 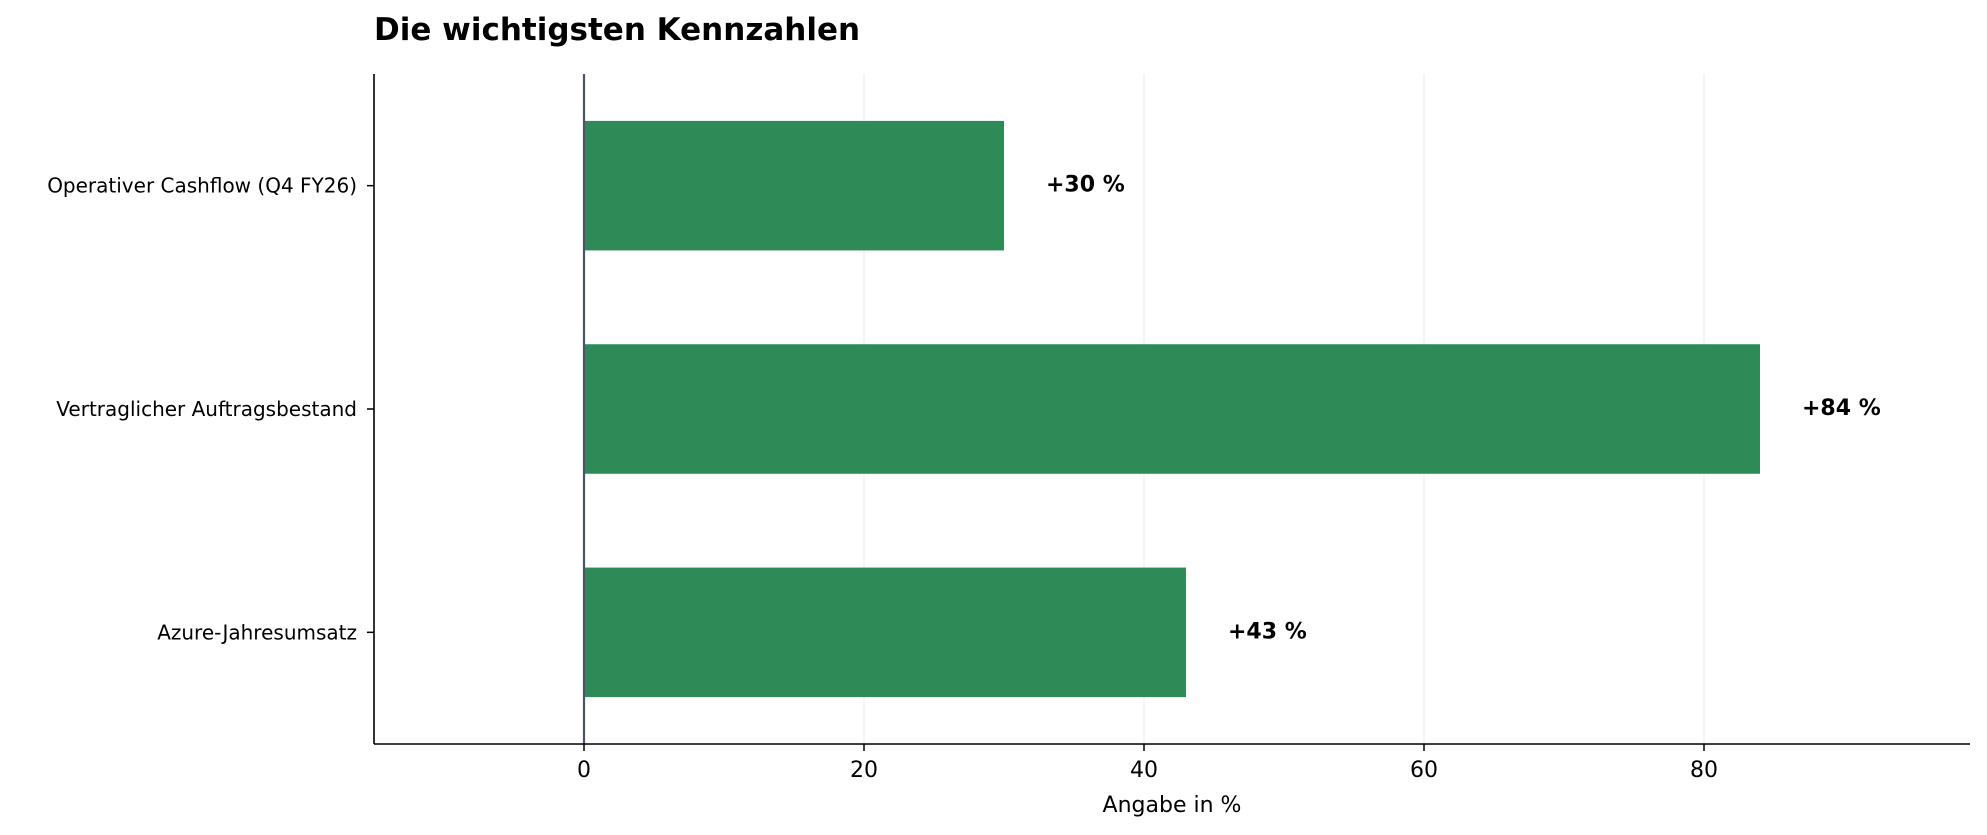 I want to click on data-label-1: +84 %, so click(x=1841, y=408).